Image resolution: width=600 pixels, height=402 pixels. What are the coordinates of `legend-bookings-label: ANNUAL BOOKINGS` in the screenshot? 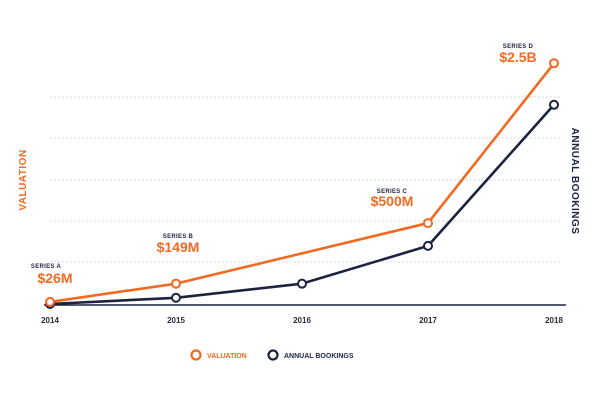 It's located at (319, 356).